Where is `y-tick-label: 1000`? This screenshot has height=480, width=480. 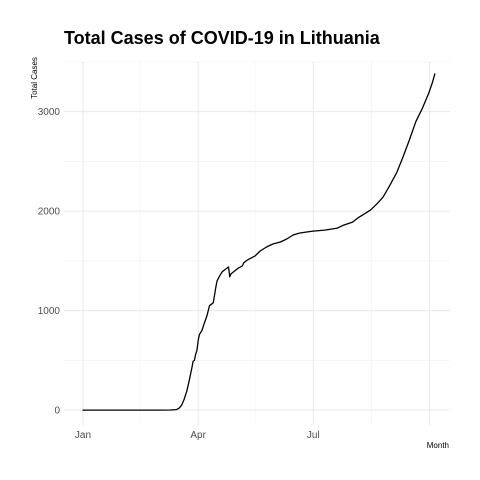
y-tick-label: 1000 is located at coordinates (49, 311).